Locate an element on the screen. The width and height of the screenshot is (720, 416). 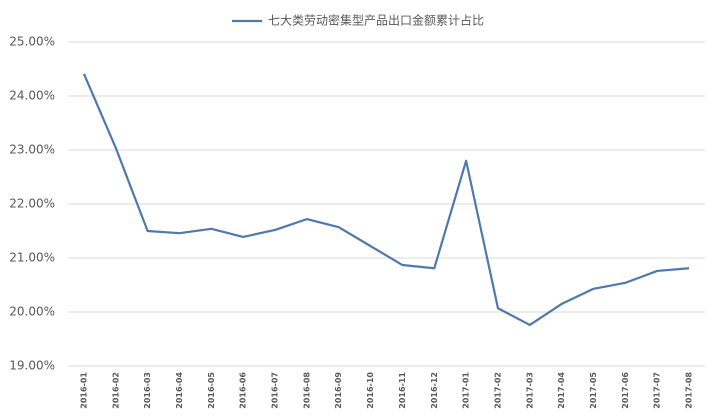
x-tick-label: 2016-04 is located at coordinates (179, 390).